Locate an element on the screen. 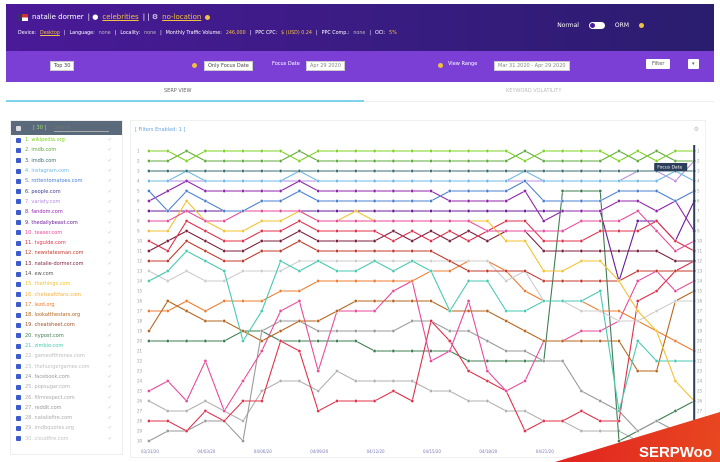 Image resolution: width=720 pixels, height=462 pixels. domain-list-item: 6. people.com ✓ is located at coordinates (66, 191).